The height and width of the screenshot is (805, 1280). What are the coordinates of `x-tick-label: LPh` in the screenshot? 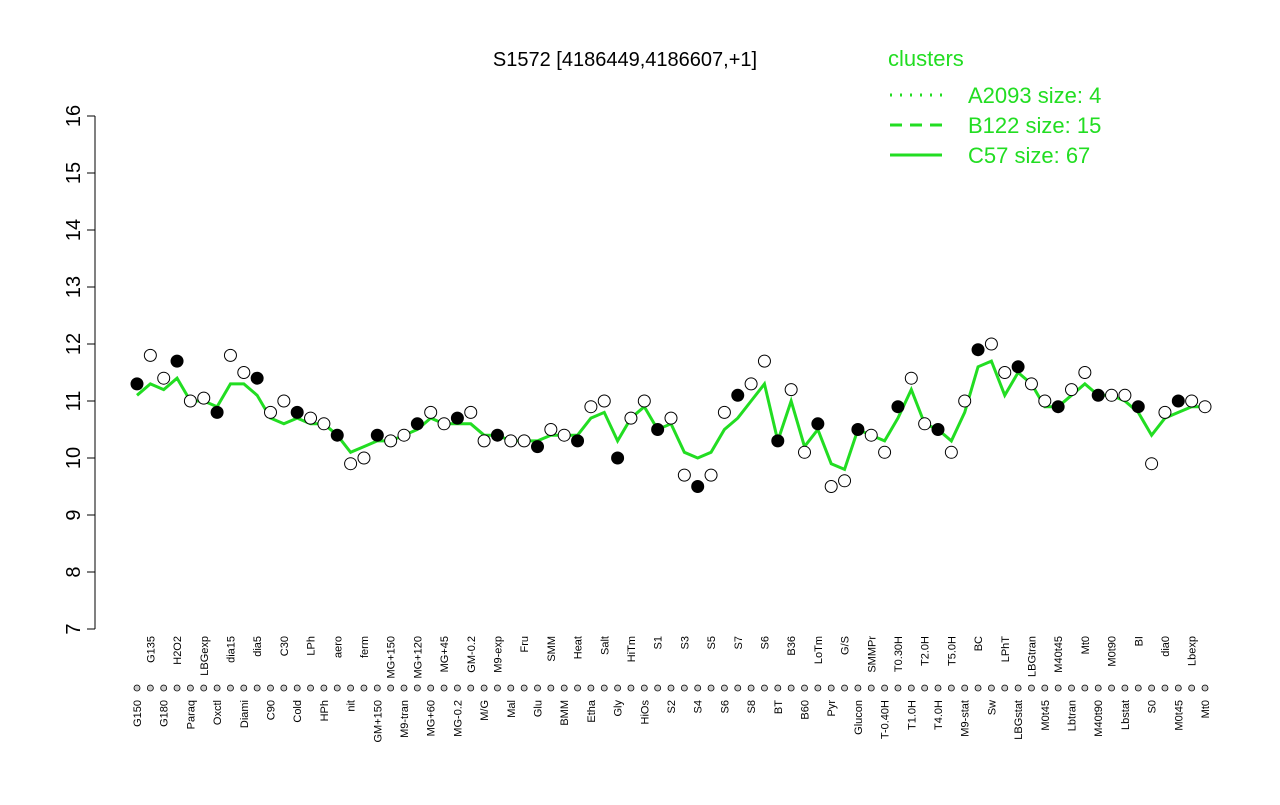 It's located at (312, 646).